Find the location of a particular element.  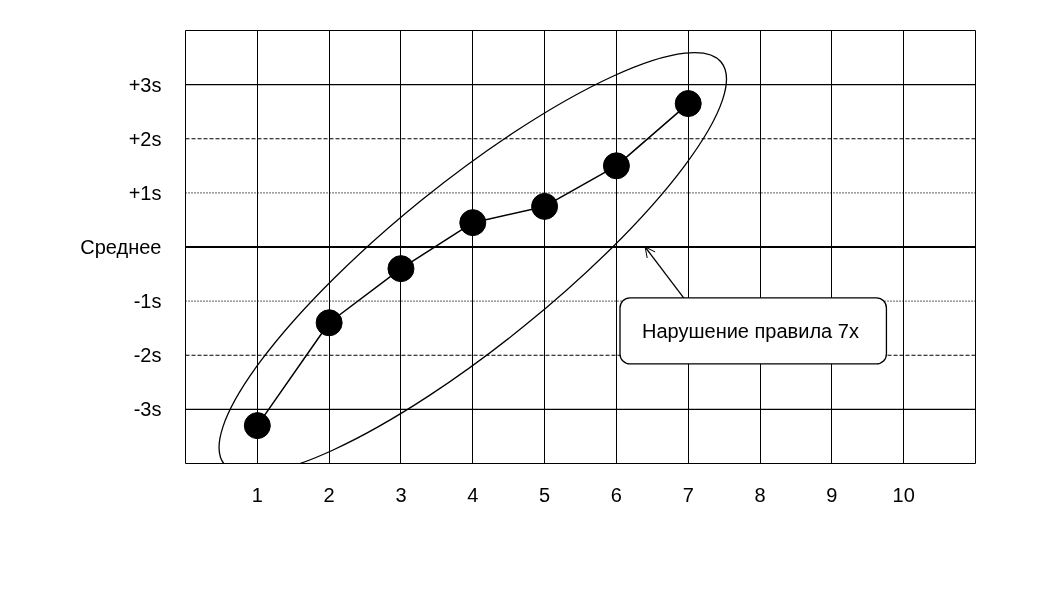

x-tick-label: 5 is located at coordinates (545, 494).